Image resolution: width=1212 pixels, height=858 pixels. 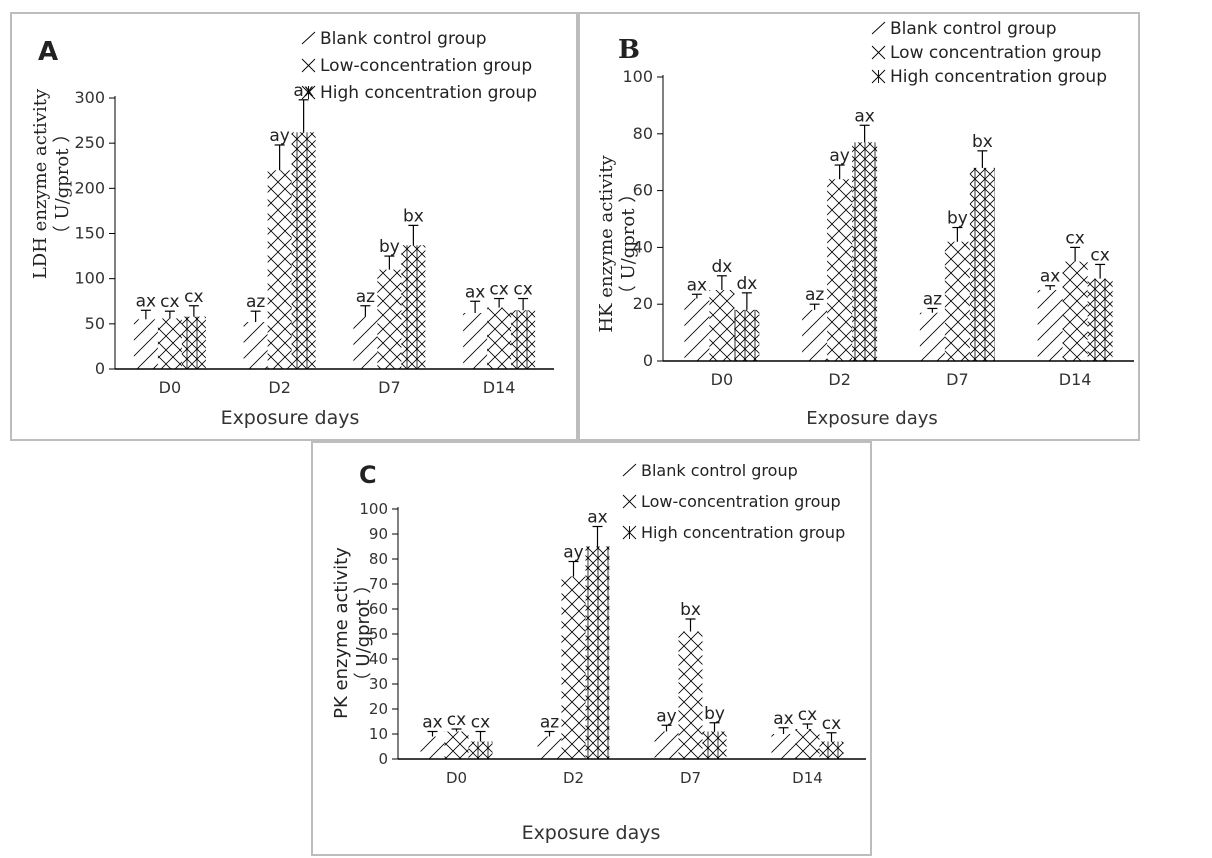 I want to click on y-axis-title: PK enzyme activity, so click(x=341, y=633).